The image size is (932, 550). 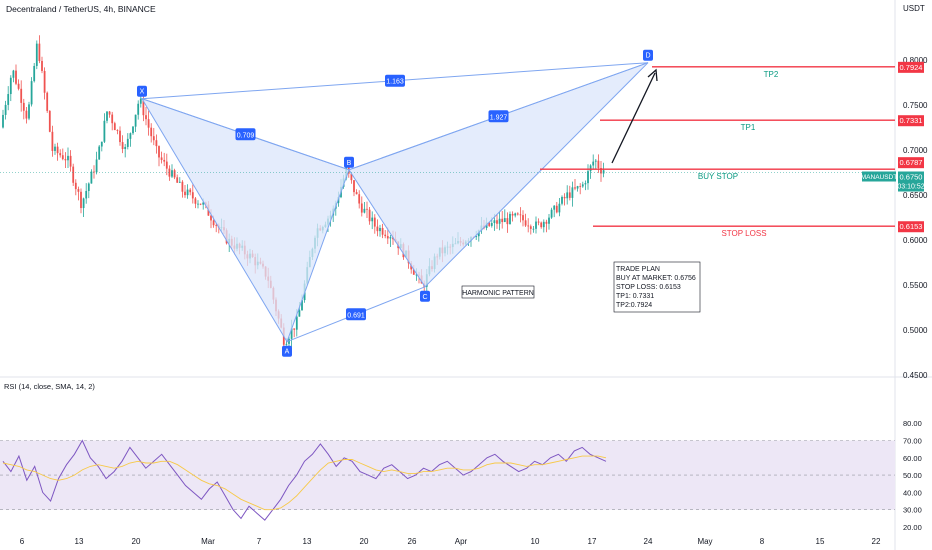 I want to click on ratio-label: 0.691, so click(x=356, y=314).